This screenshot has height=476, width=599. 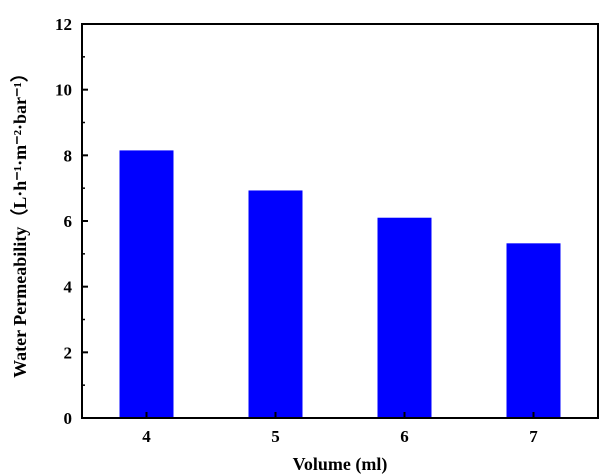 I want to click on y-tick-label: 10, so click(x=63, y=90).